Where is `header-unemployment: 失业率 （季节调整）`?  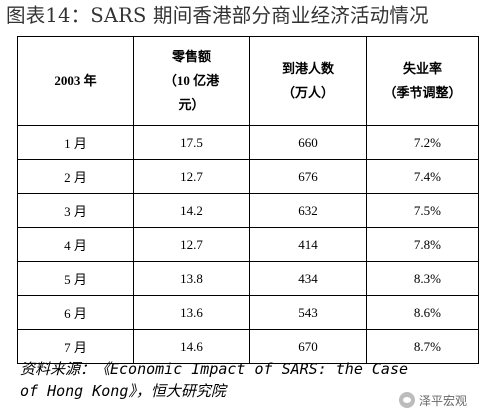
header-unemployment: 失业率 （季节调整） is located at coordinates (422, 81).